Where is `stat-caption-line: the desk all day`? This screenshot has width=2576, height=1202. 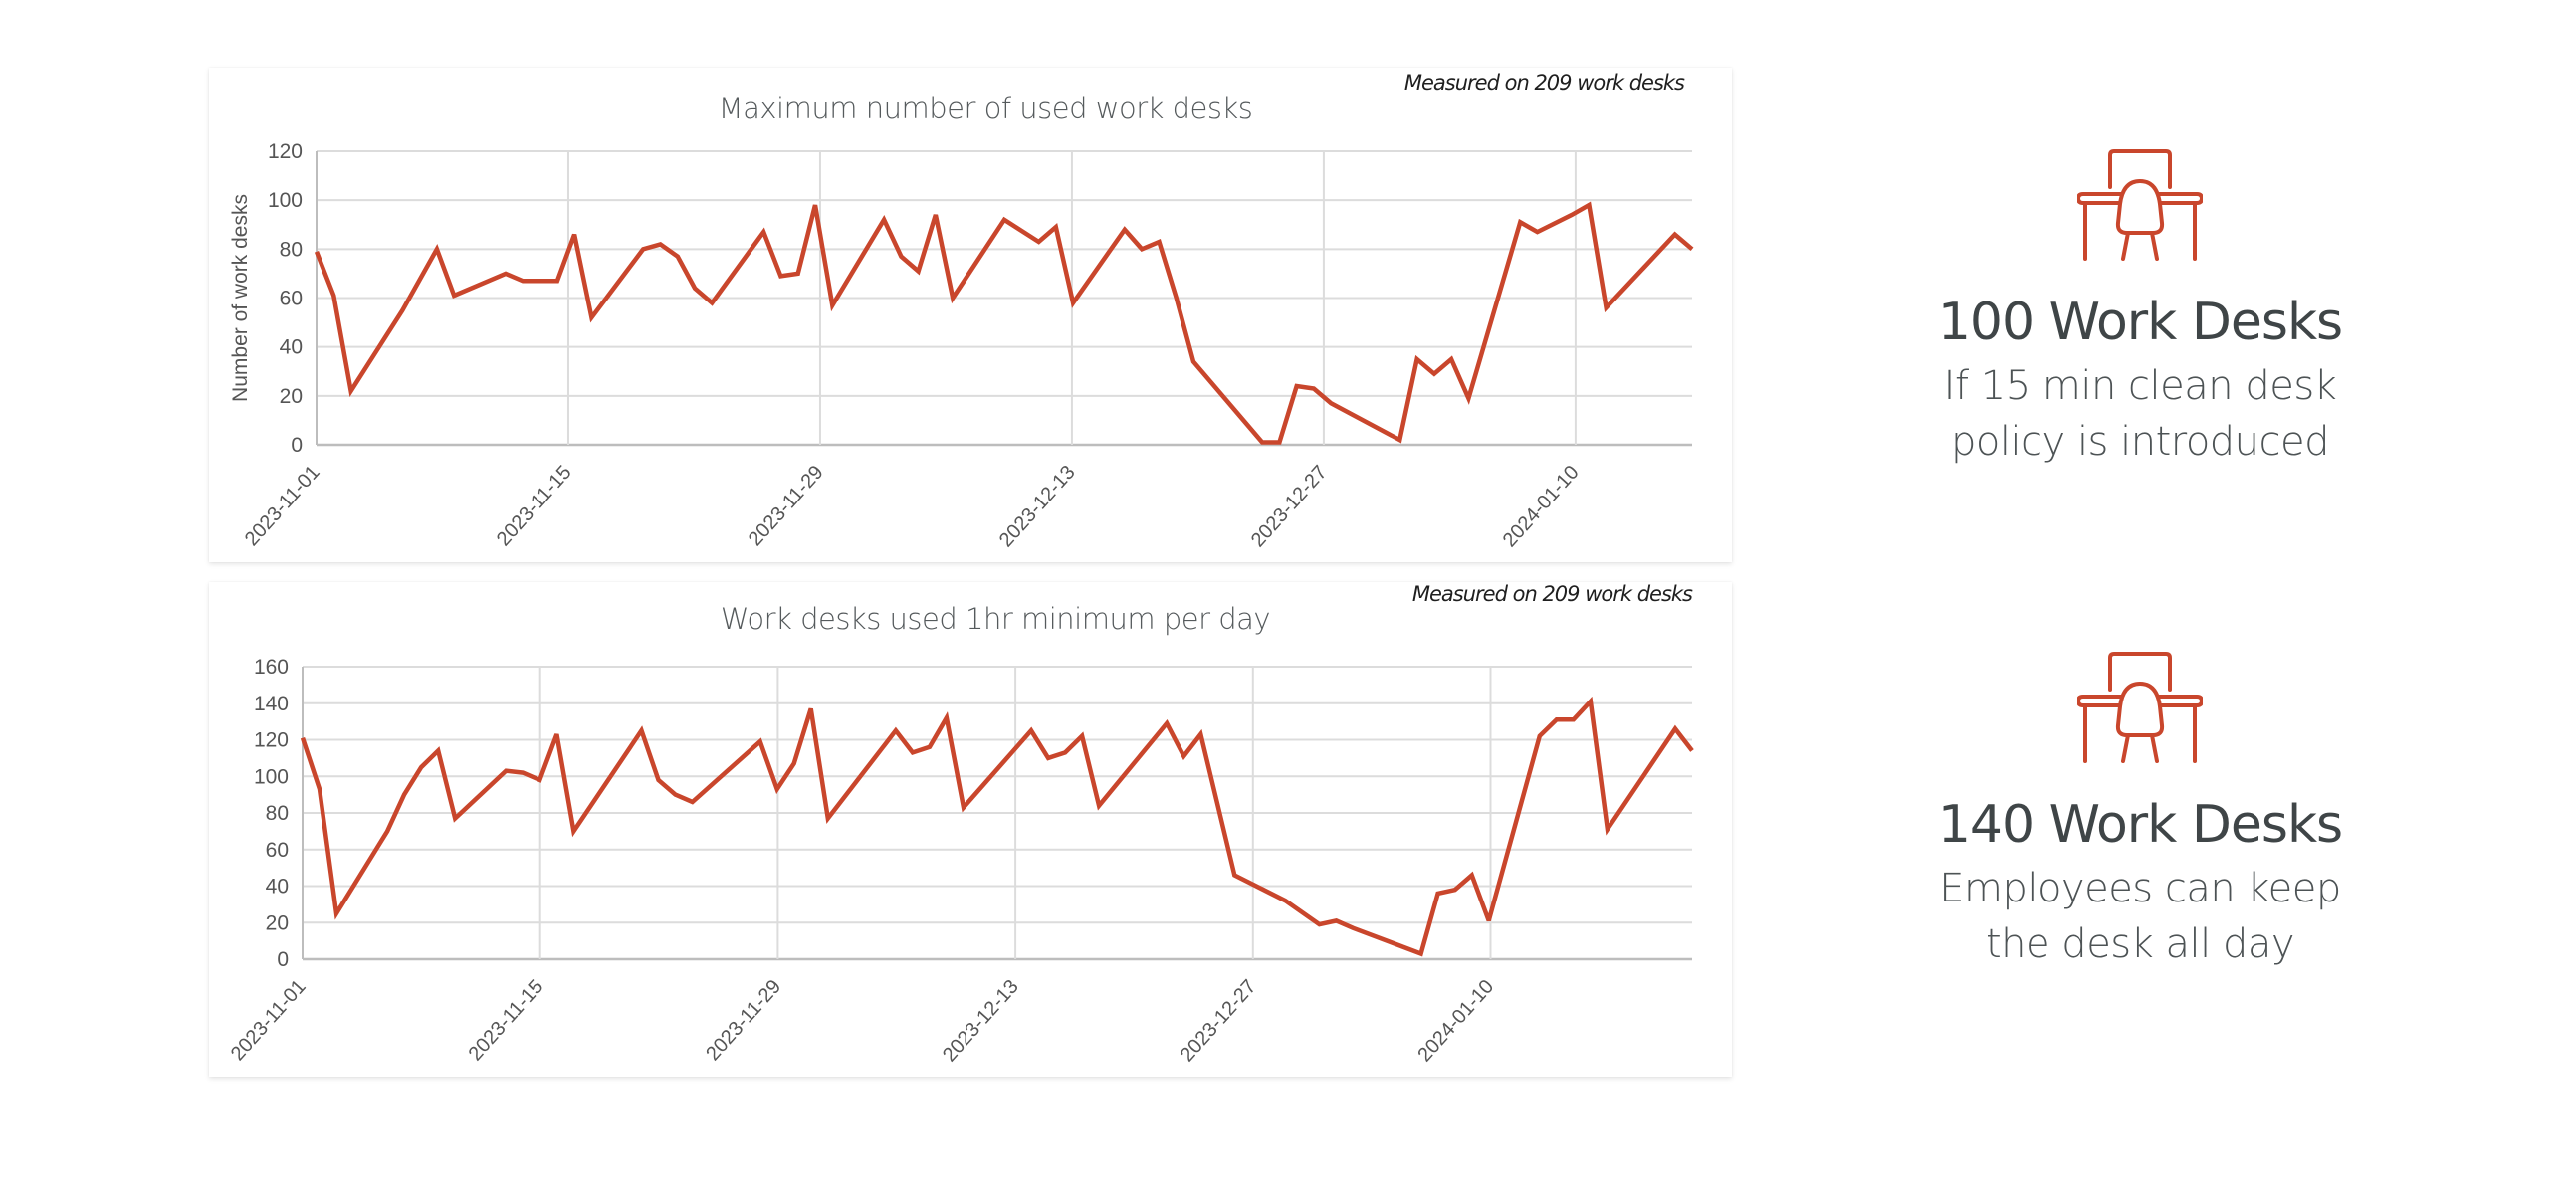 stat-caption-line: the desk all day is located at coordinates (2140, 944).